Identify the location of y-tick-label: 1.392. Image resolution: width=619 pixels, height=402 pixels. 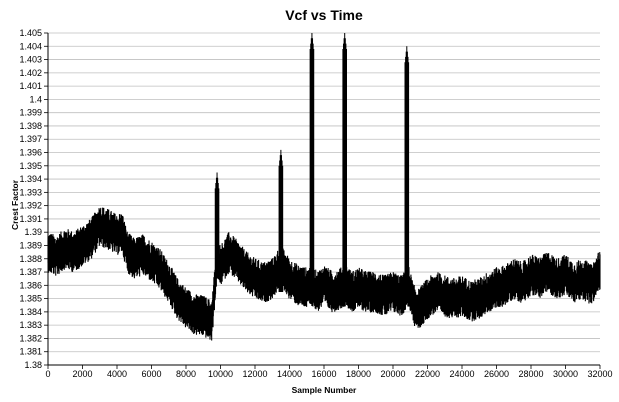
(30, 206).